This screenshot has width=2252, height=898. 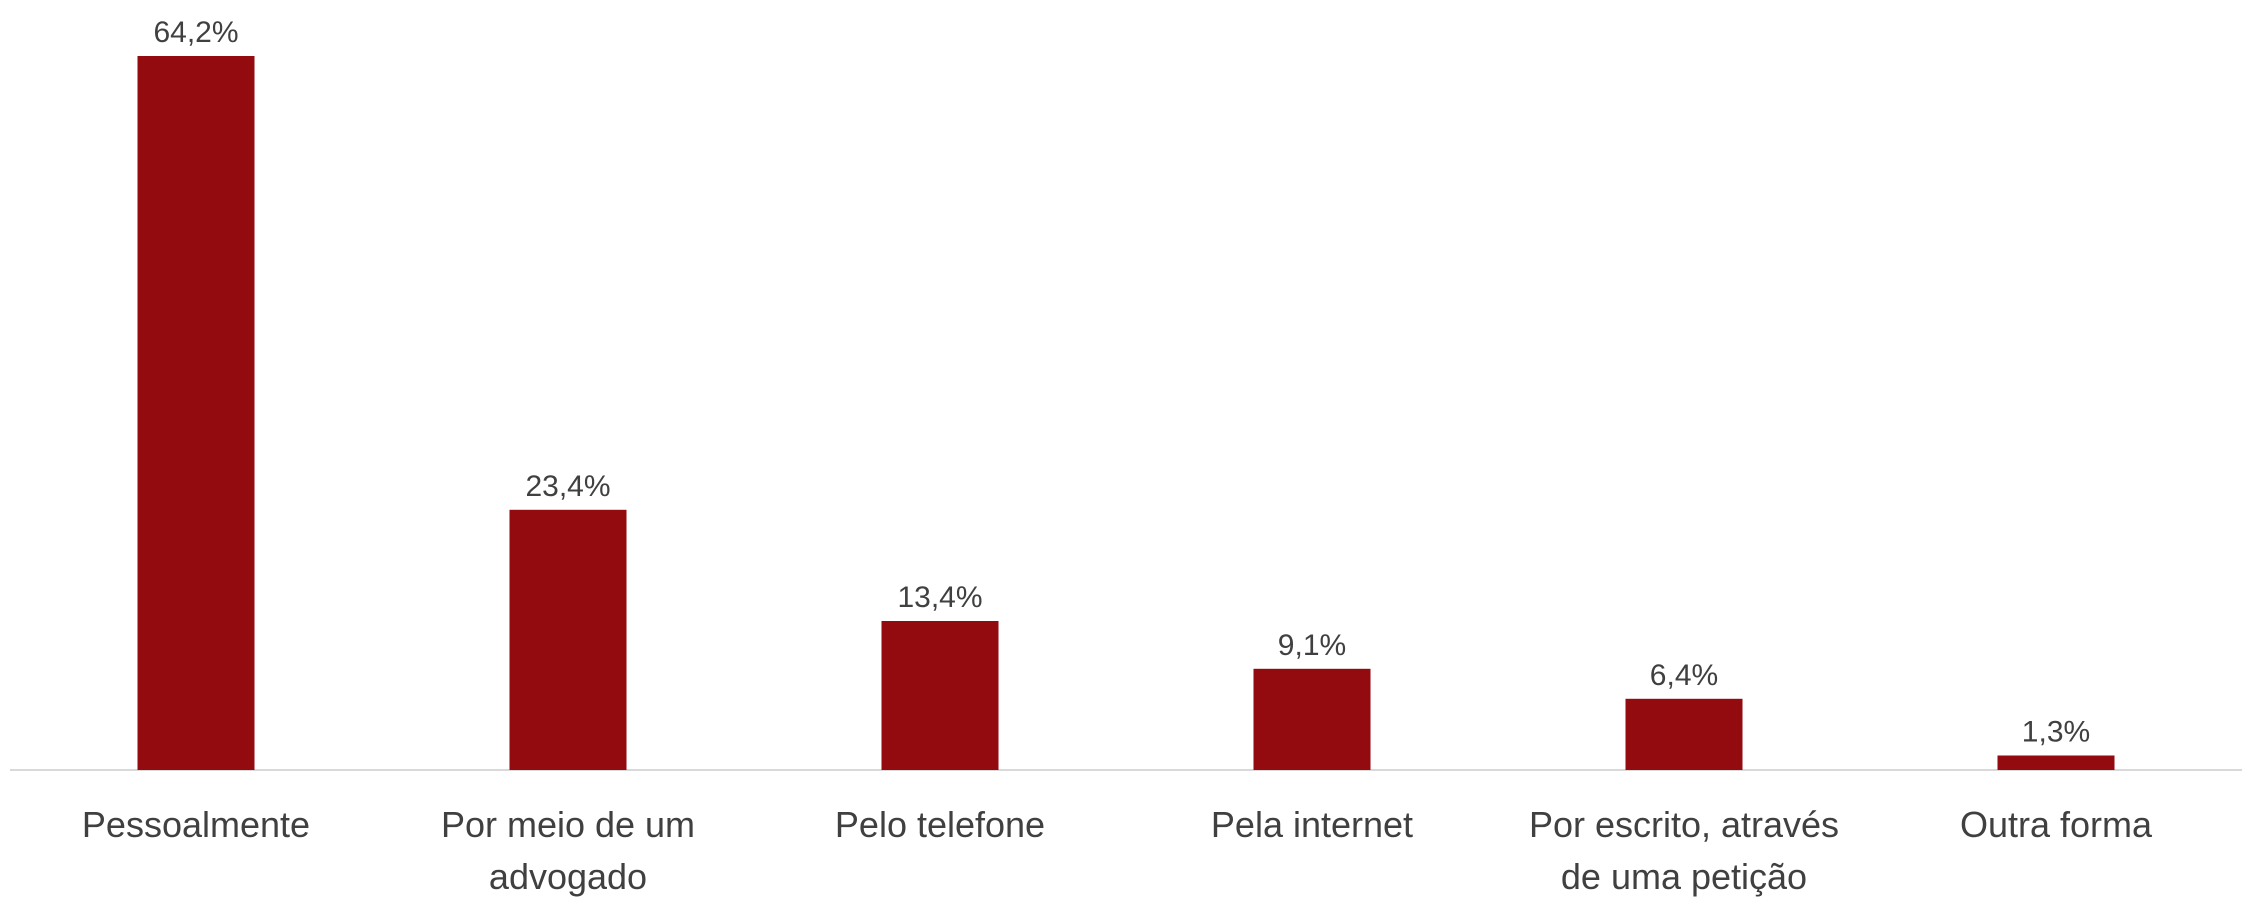 What do you see at coordinates (940, 695) in the screenshot?
I see `bar-pelo-telefone` at bounding box center [940, 695].